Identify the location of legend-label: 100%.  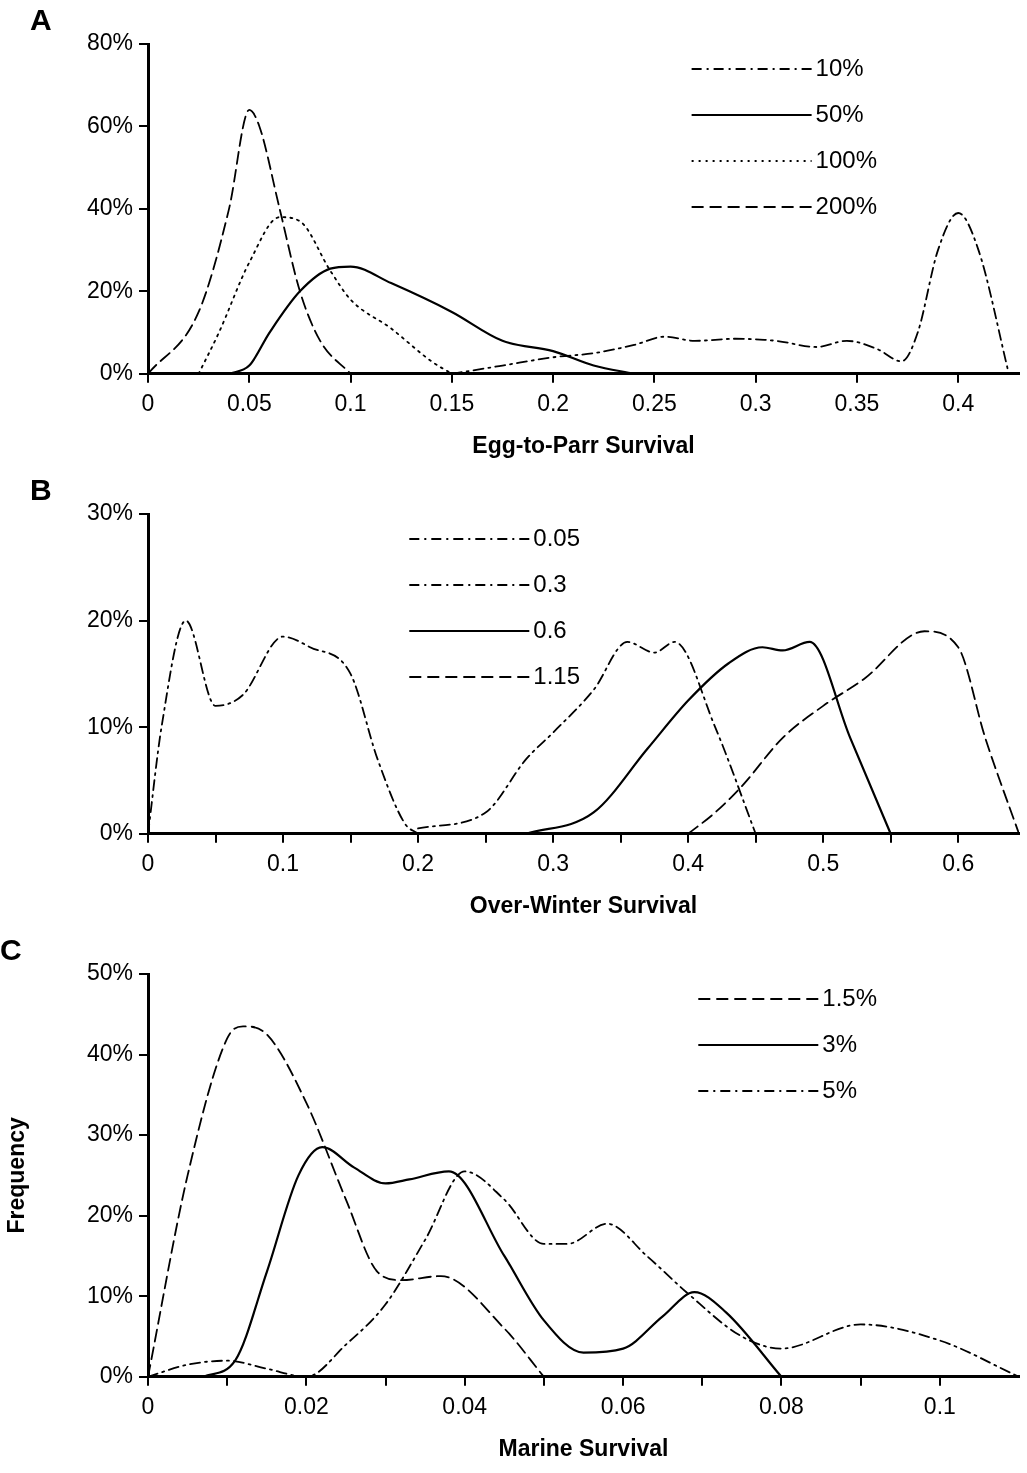
(846, 159).